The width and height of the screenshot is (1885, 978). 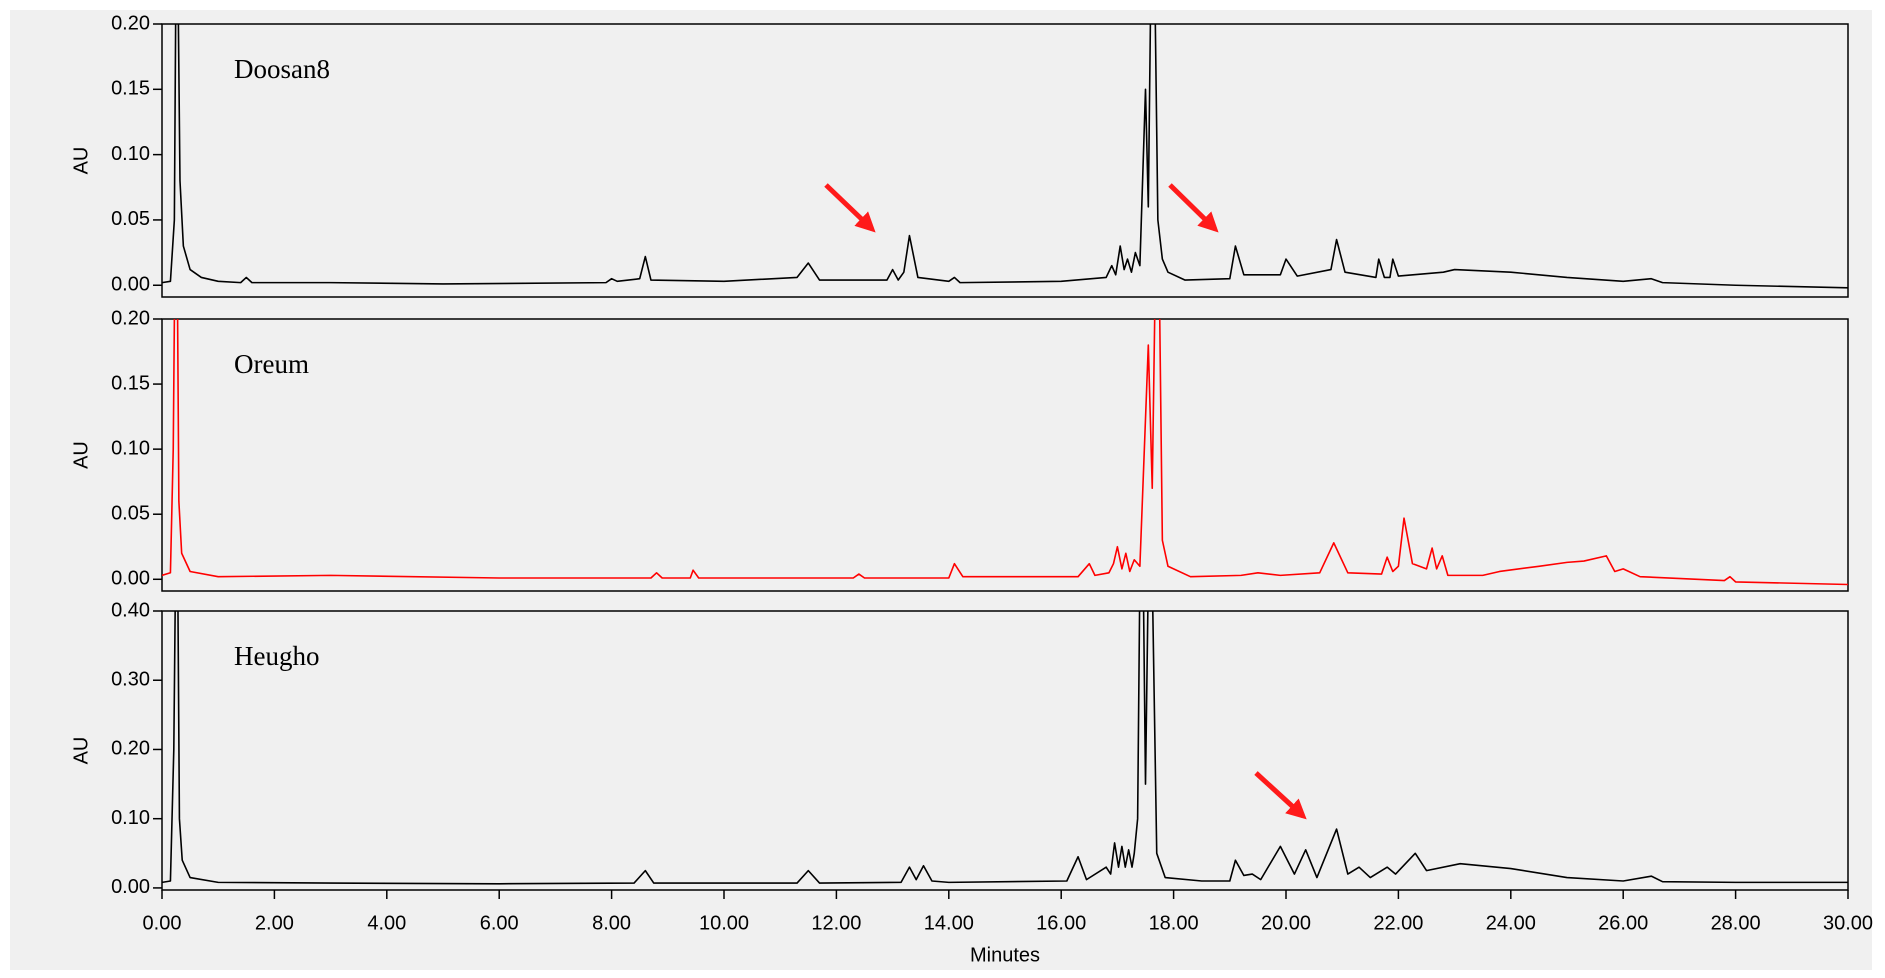 I want to click on y-tick-label: 0.30, so click(x=130, y=680).